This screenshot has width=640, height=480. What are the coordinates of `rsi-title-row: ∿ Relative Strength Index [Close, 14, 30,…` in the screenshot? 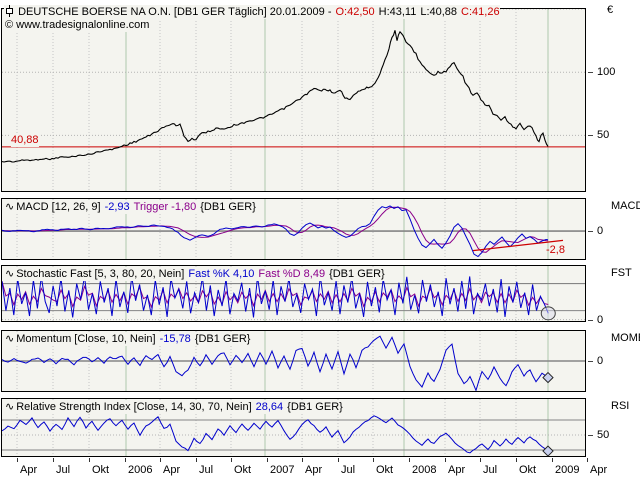 It's located at (175, 407).